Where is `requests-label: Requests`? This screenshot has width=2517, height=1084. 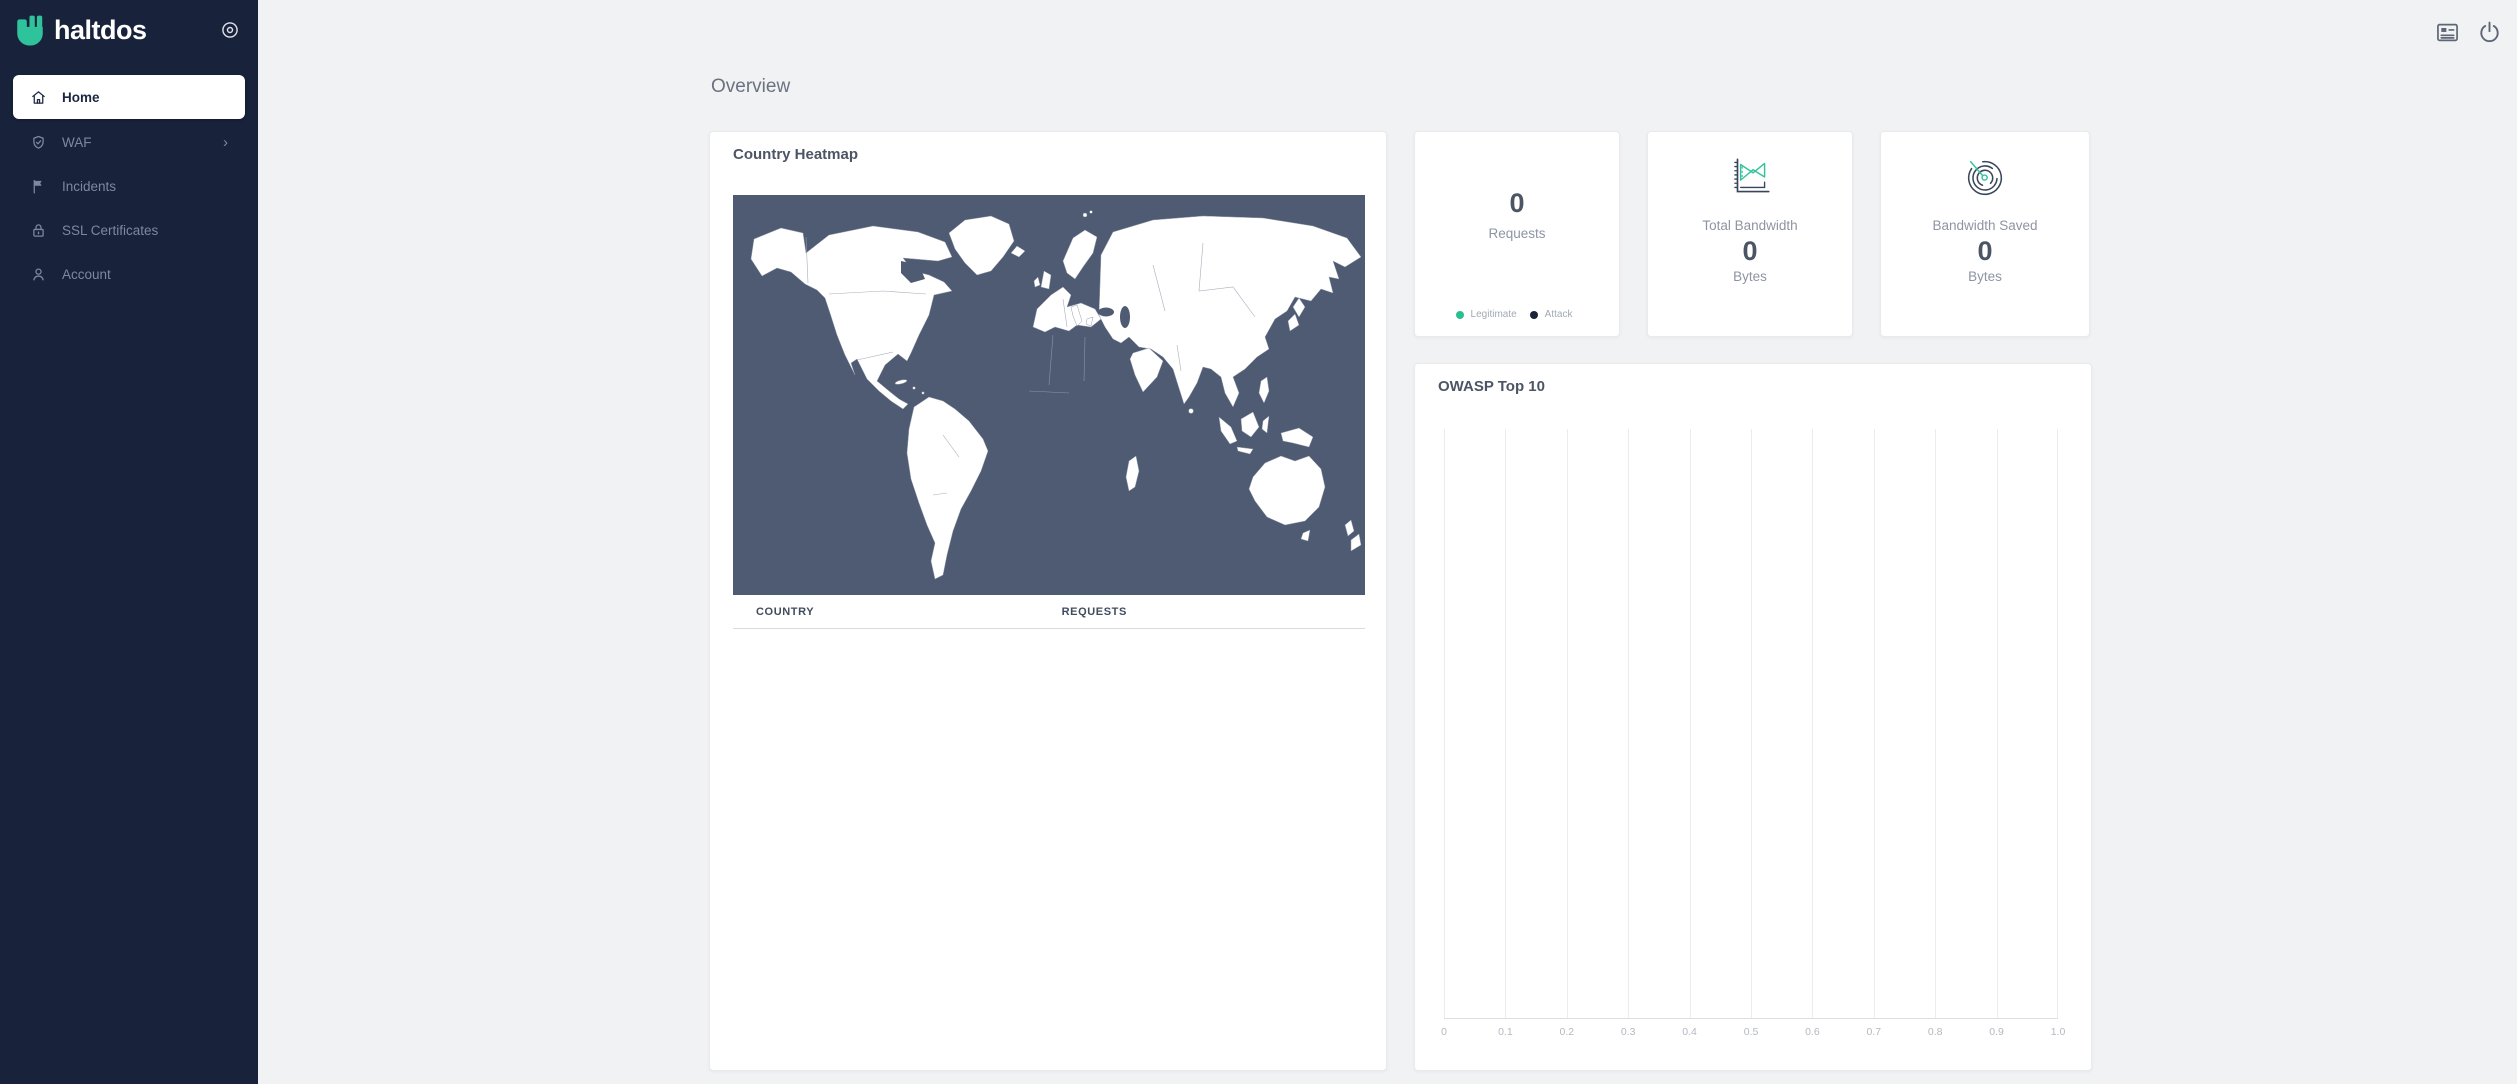 requests-label: Requests is located at coordinates (1517, 233).